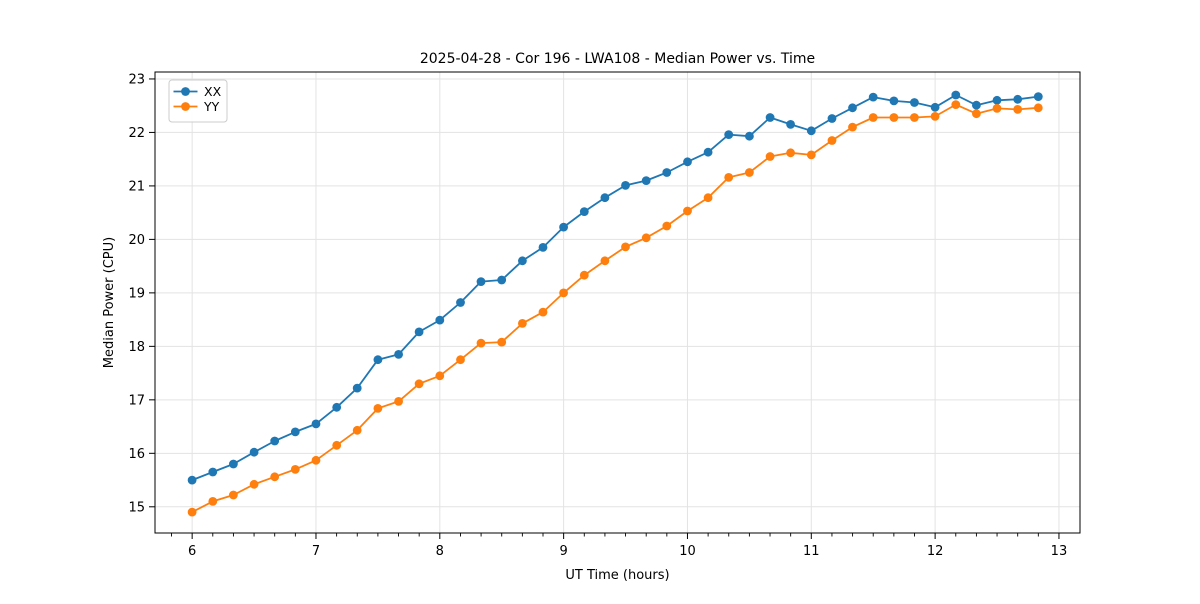 This screenshot has height=604, width=1200. I want to click on x-axis-tick-labels: 6 7 8 9 10 11 12 13, so click(627, 551).